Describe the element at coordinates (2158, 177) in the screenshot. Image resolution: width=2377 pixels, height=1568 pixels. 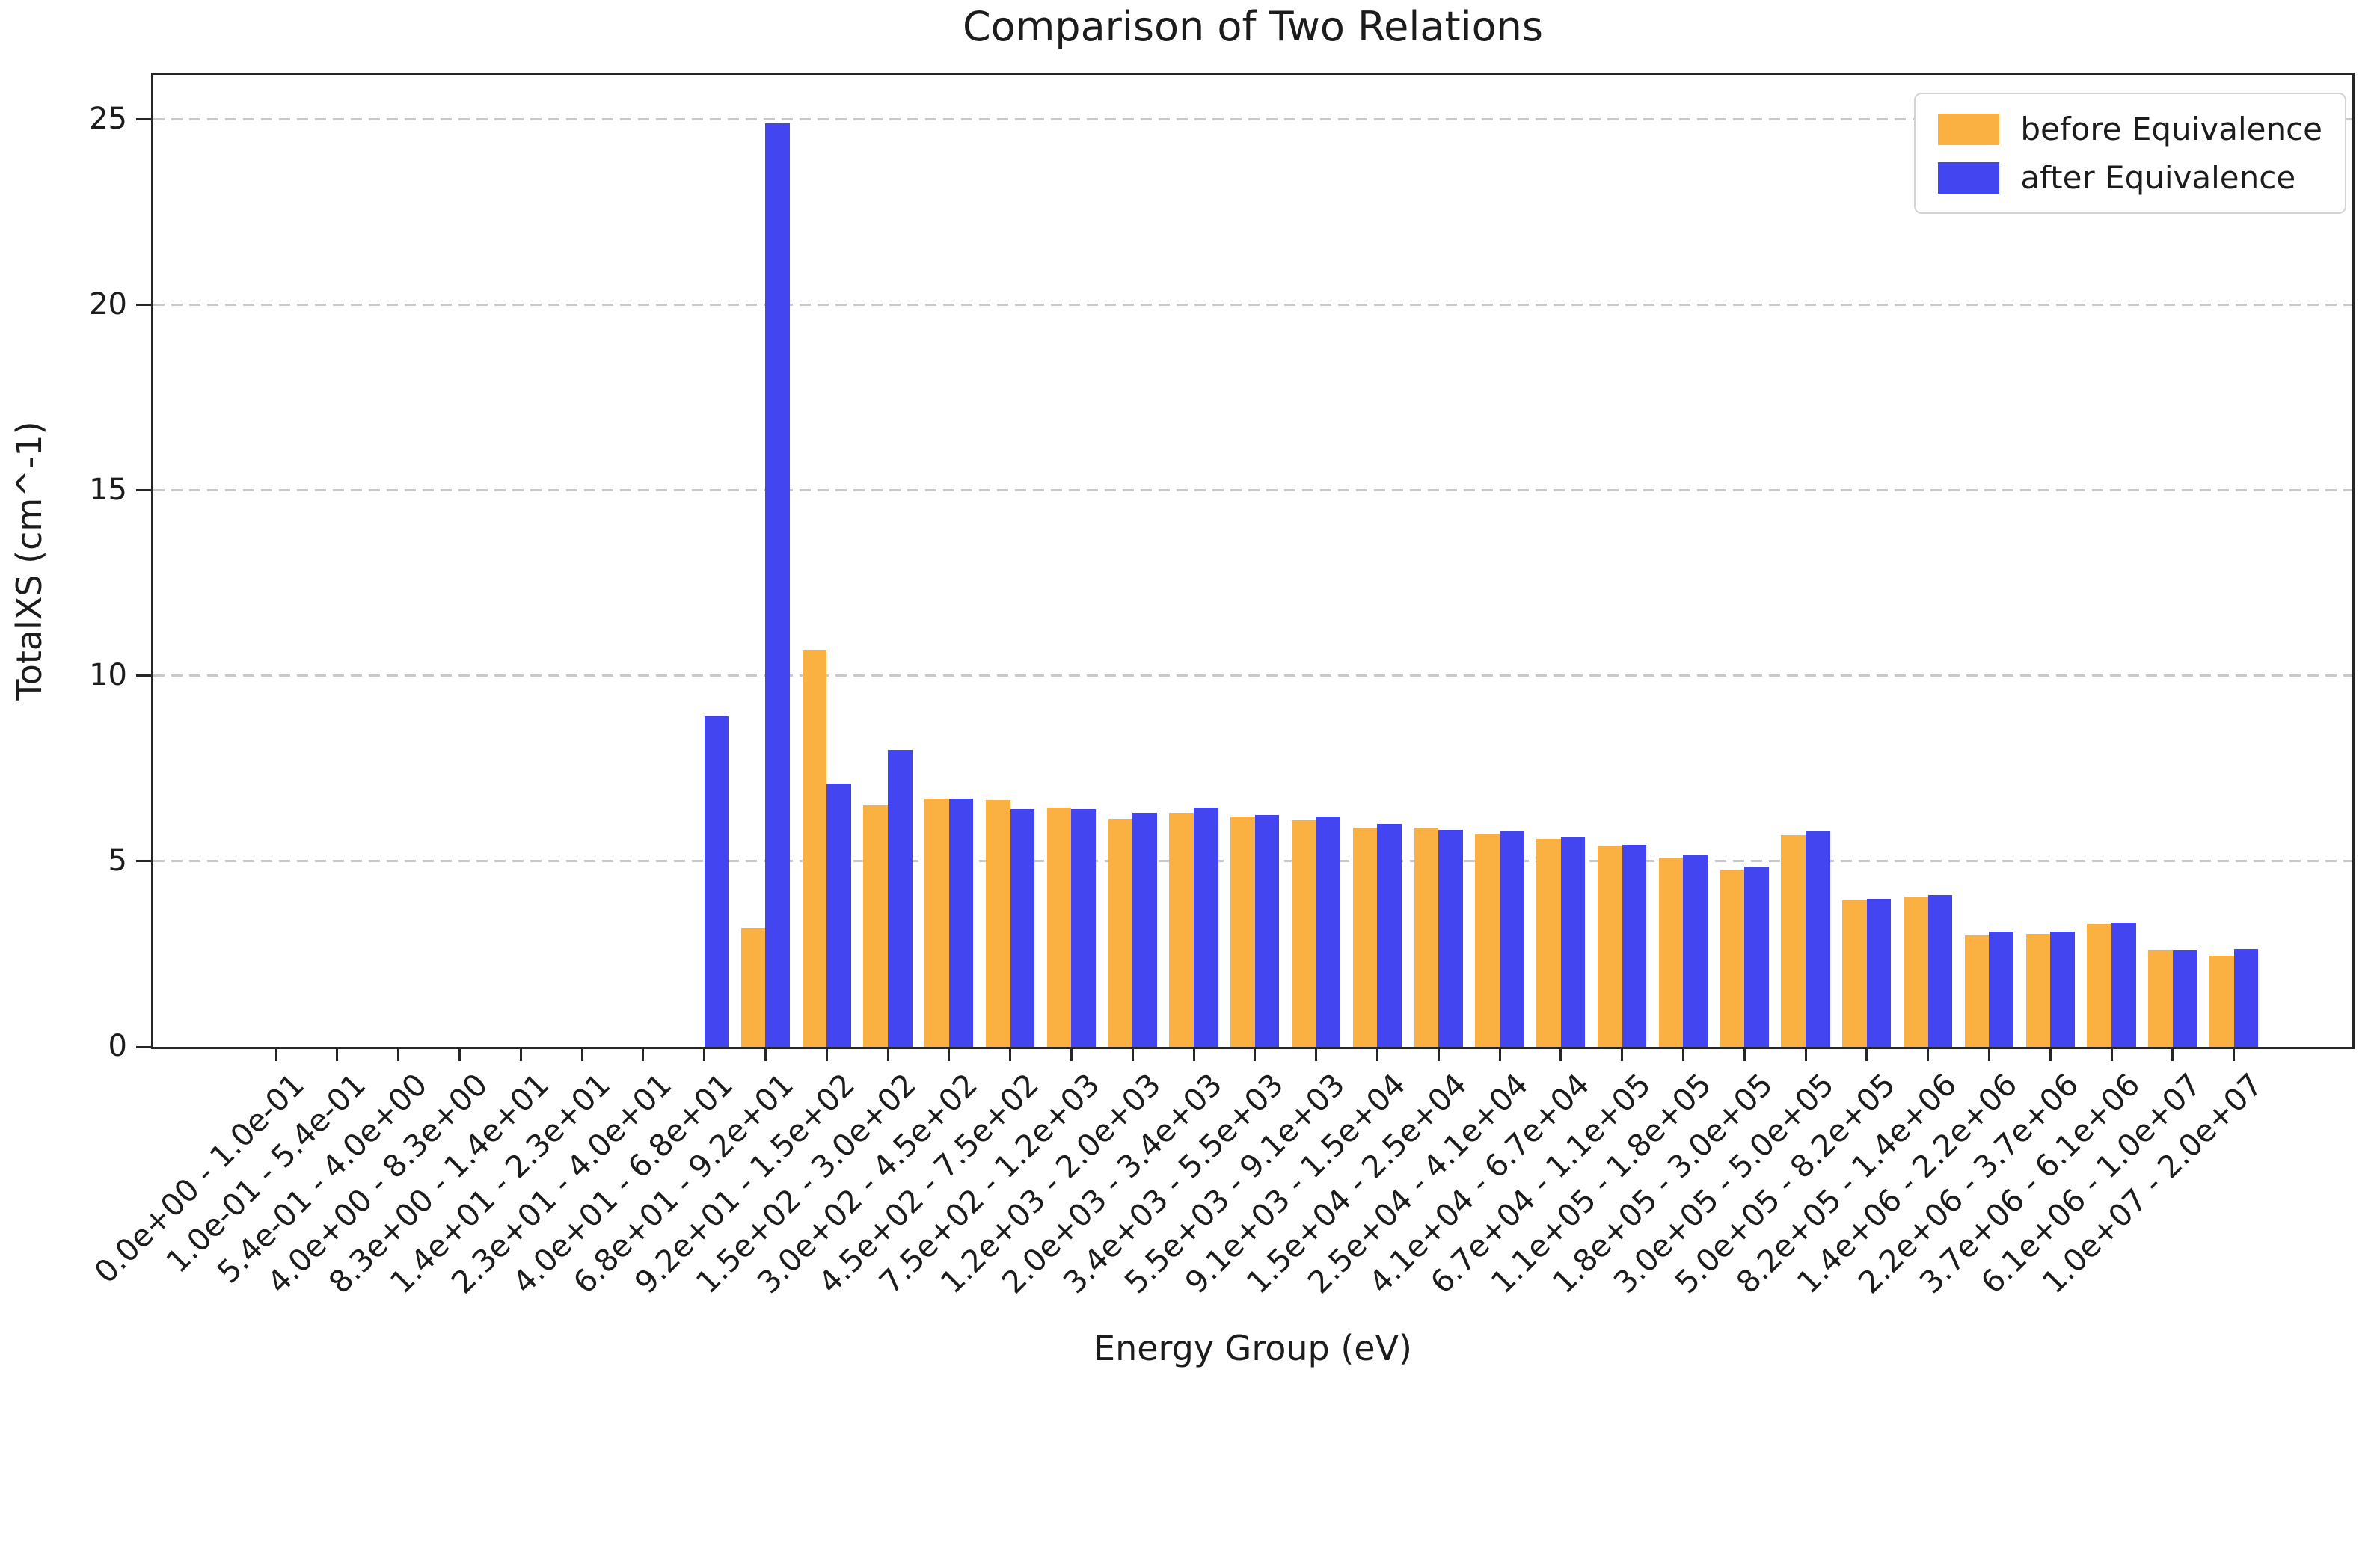
I see `legend-label-after: after Equivalence` at that location.